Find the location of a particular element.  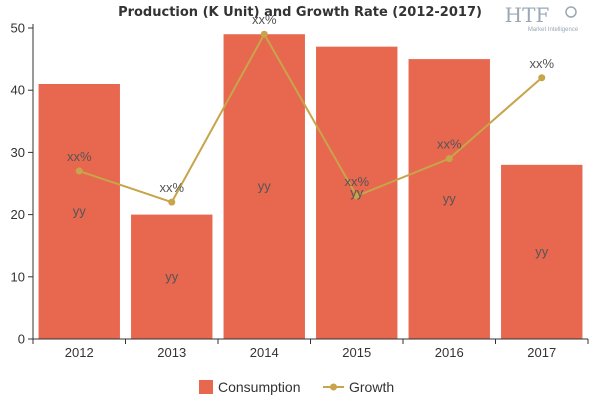

y-tick-label: 50 is located at coordinates (18, 28).